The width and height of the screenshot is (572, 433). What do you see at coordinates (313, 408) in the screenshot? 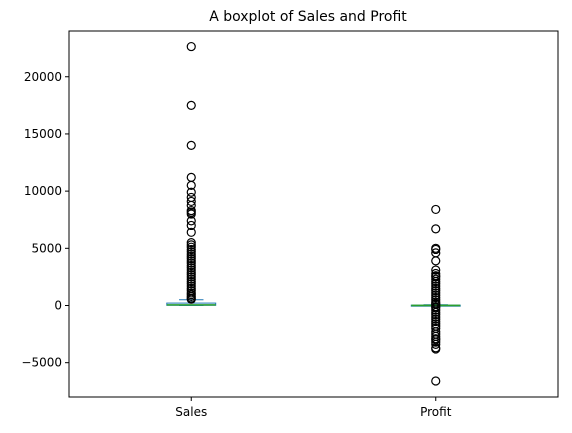
I see `x-axis: Sales Profit` at bounding box center [313, 408].